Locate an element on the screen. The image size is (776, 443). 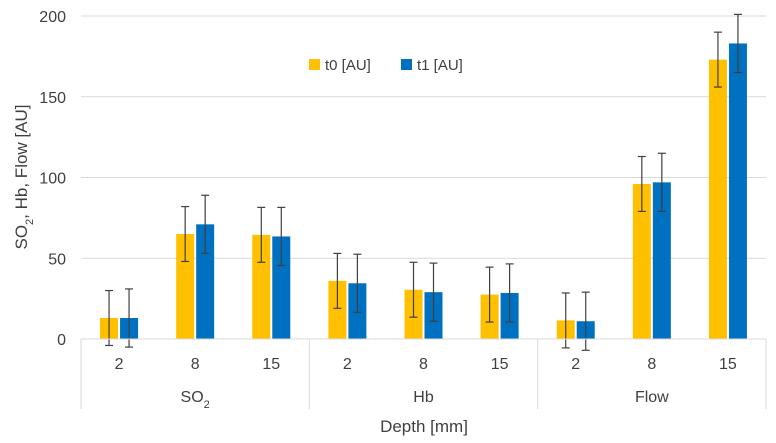
y-tick-label: 100 is located at coordinates (52, 179).